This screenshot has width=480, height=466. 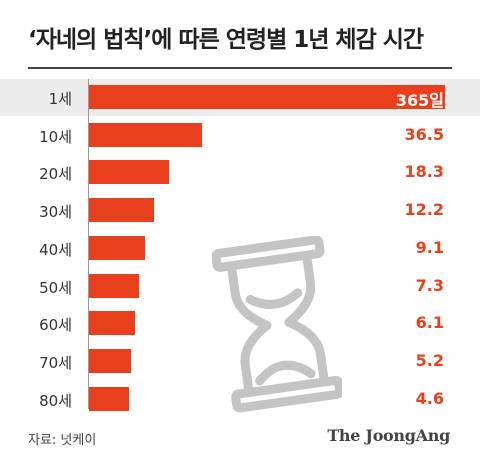 What do you see at coordinates (429, 360) in the screenshot?
I see `value-label: 5.2` at bounding box center [429, 360].